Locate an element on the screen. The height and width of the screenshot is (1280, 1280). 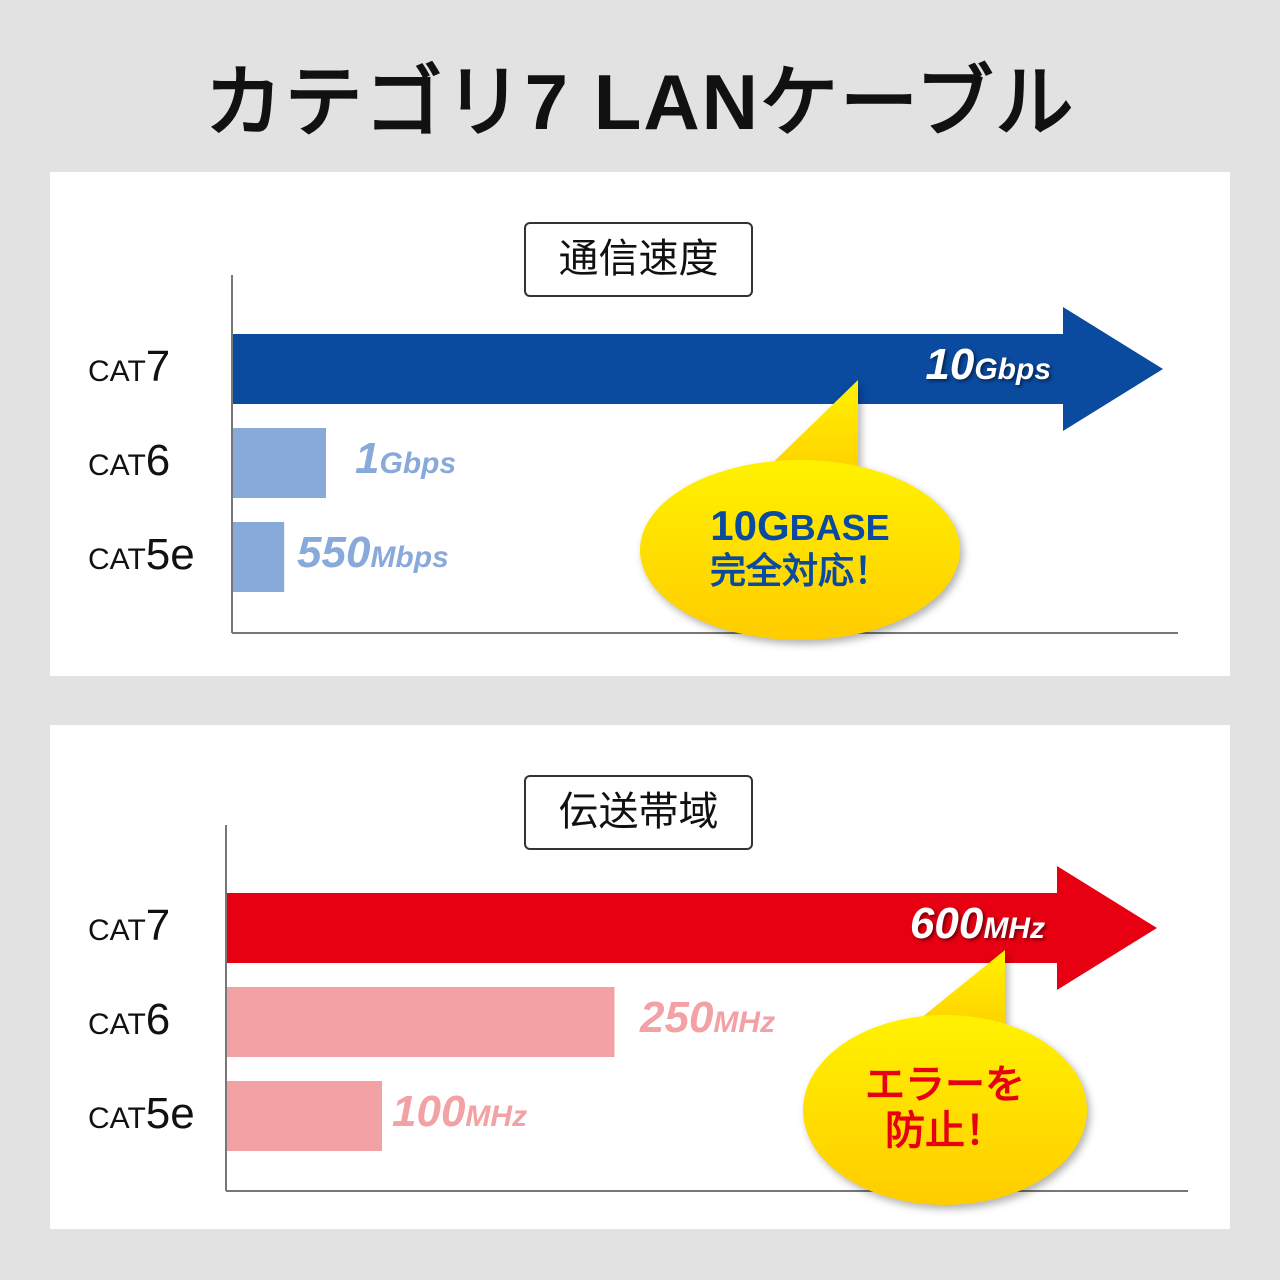
label-part: Mbps is located at coordinates (409, 557).